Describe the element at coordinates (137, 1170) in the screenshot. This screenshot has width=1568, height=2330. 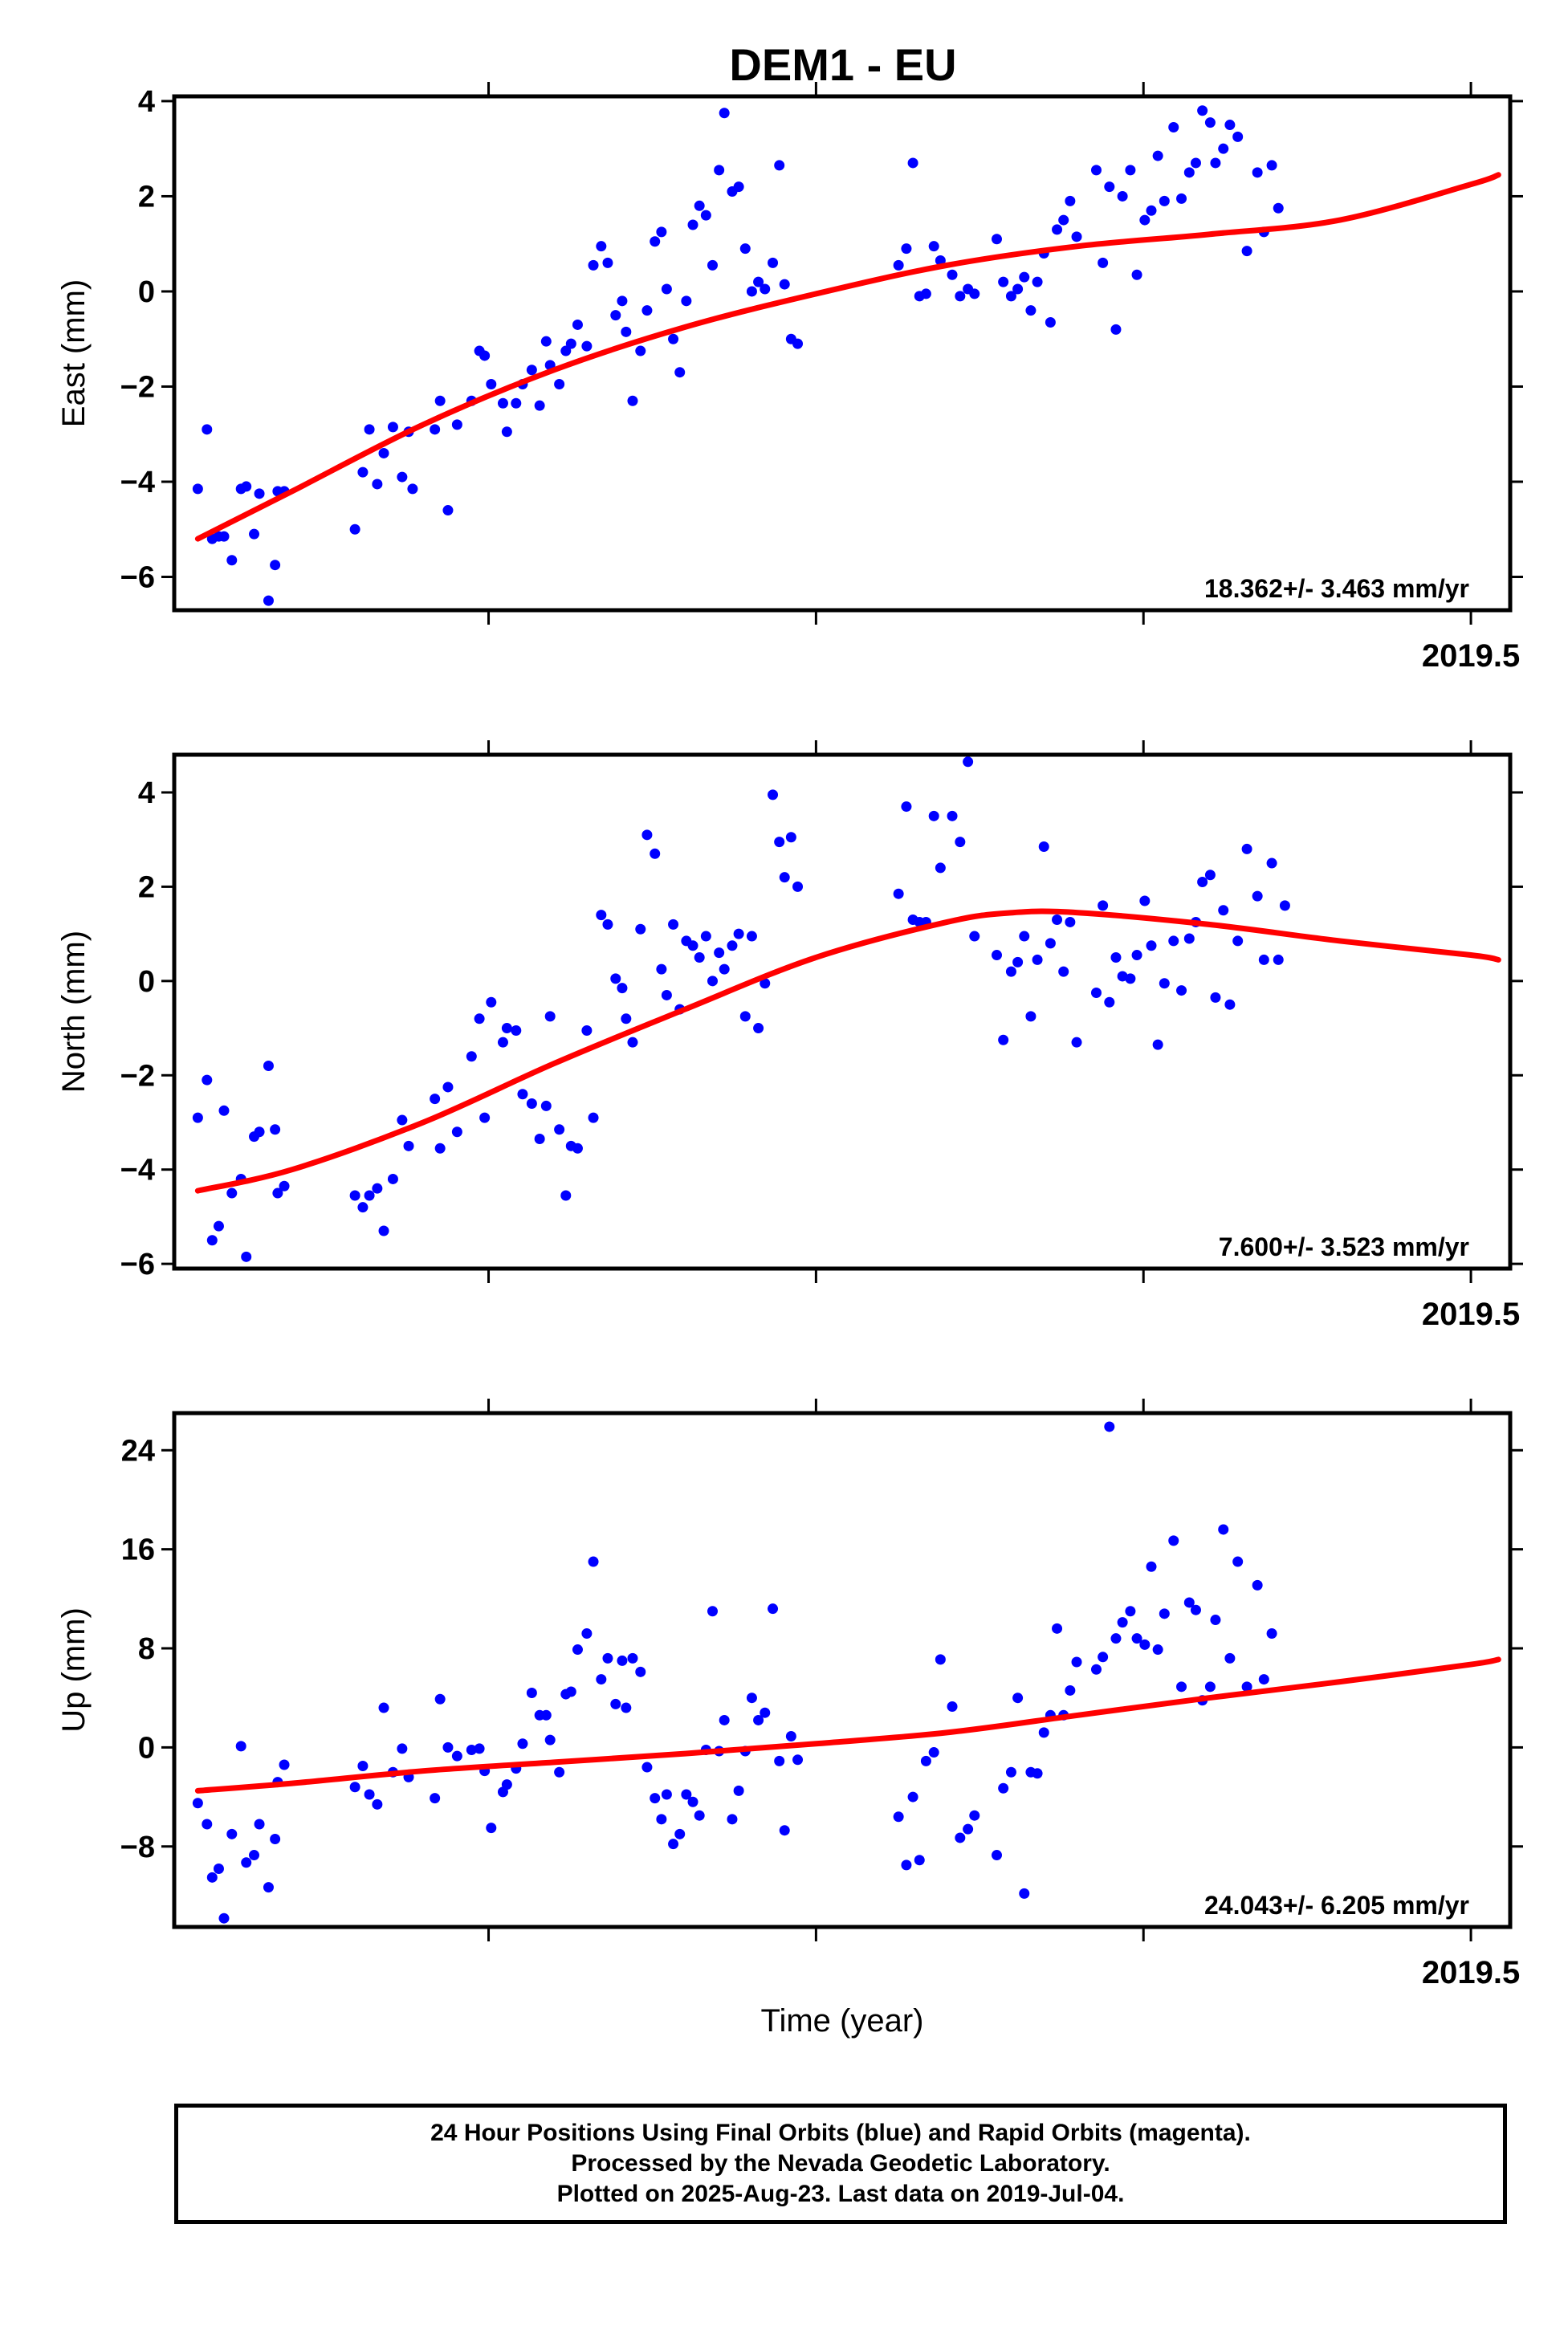
I see `y-tick-label: −4` at that location.